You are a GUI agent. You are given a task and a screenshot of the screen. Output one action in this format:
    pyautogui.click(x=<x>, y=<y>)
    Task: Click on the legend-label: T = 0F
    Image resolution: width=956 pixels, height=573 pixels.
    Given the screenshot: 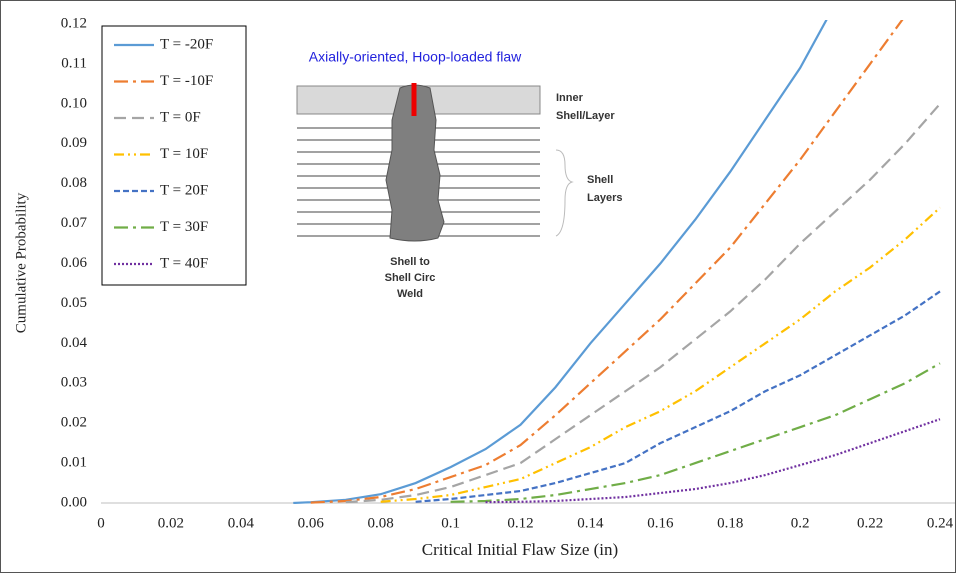 What is the action you would take?
    pyautogui.click(x=180, y=117)
    